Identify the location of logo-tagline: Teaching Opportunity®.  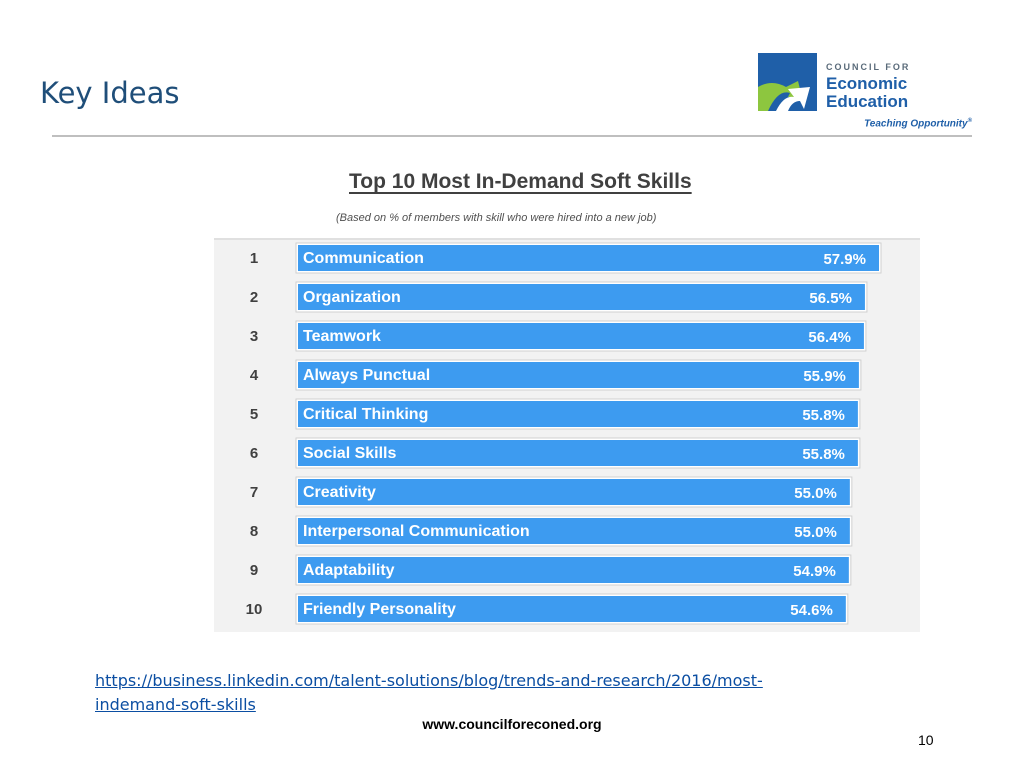
(918, 123).